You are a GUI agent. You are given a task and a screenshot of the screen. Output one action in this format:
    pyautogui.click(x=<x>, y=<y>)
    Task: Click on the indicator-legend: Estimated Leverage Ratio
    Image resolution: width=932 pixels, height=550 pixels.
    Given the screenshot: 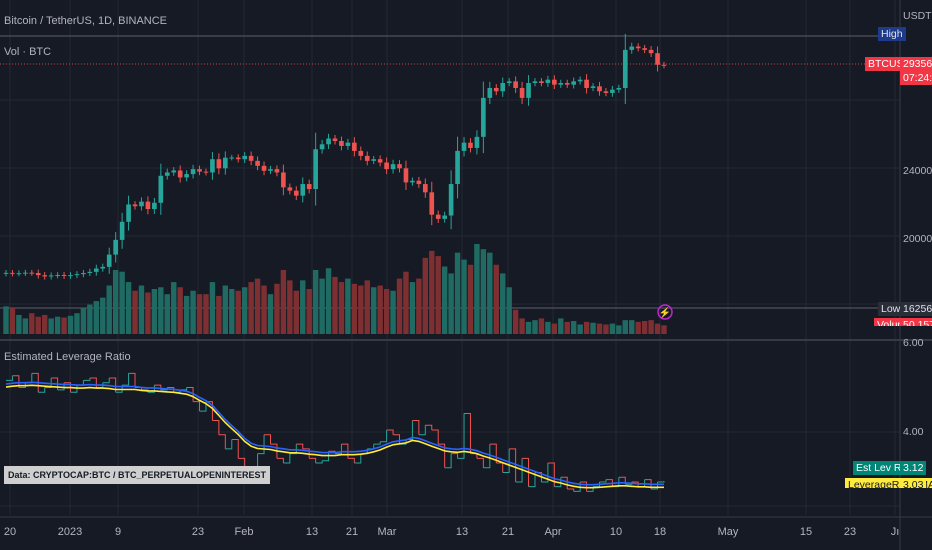 What is the action you would take?
    pyautogui.click(x=67, y=357)
    